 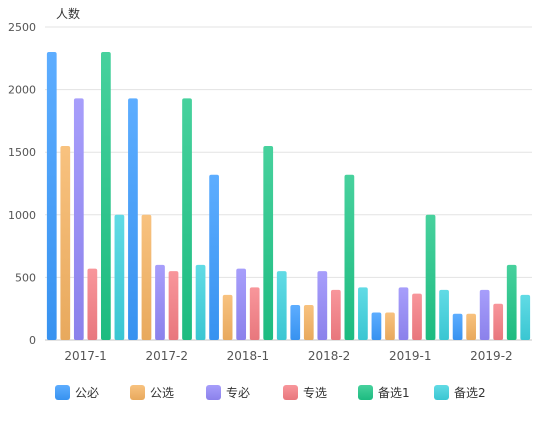 What do you see at coordinates (268, 242) in the screenshot?
I see `bar-备选1-2018-1` at bounding box center [268, 242].